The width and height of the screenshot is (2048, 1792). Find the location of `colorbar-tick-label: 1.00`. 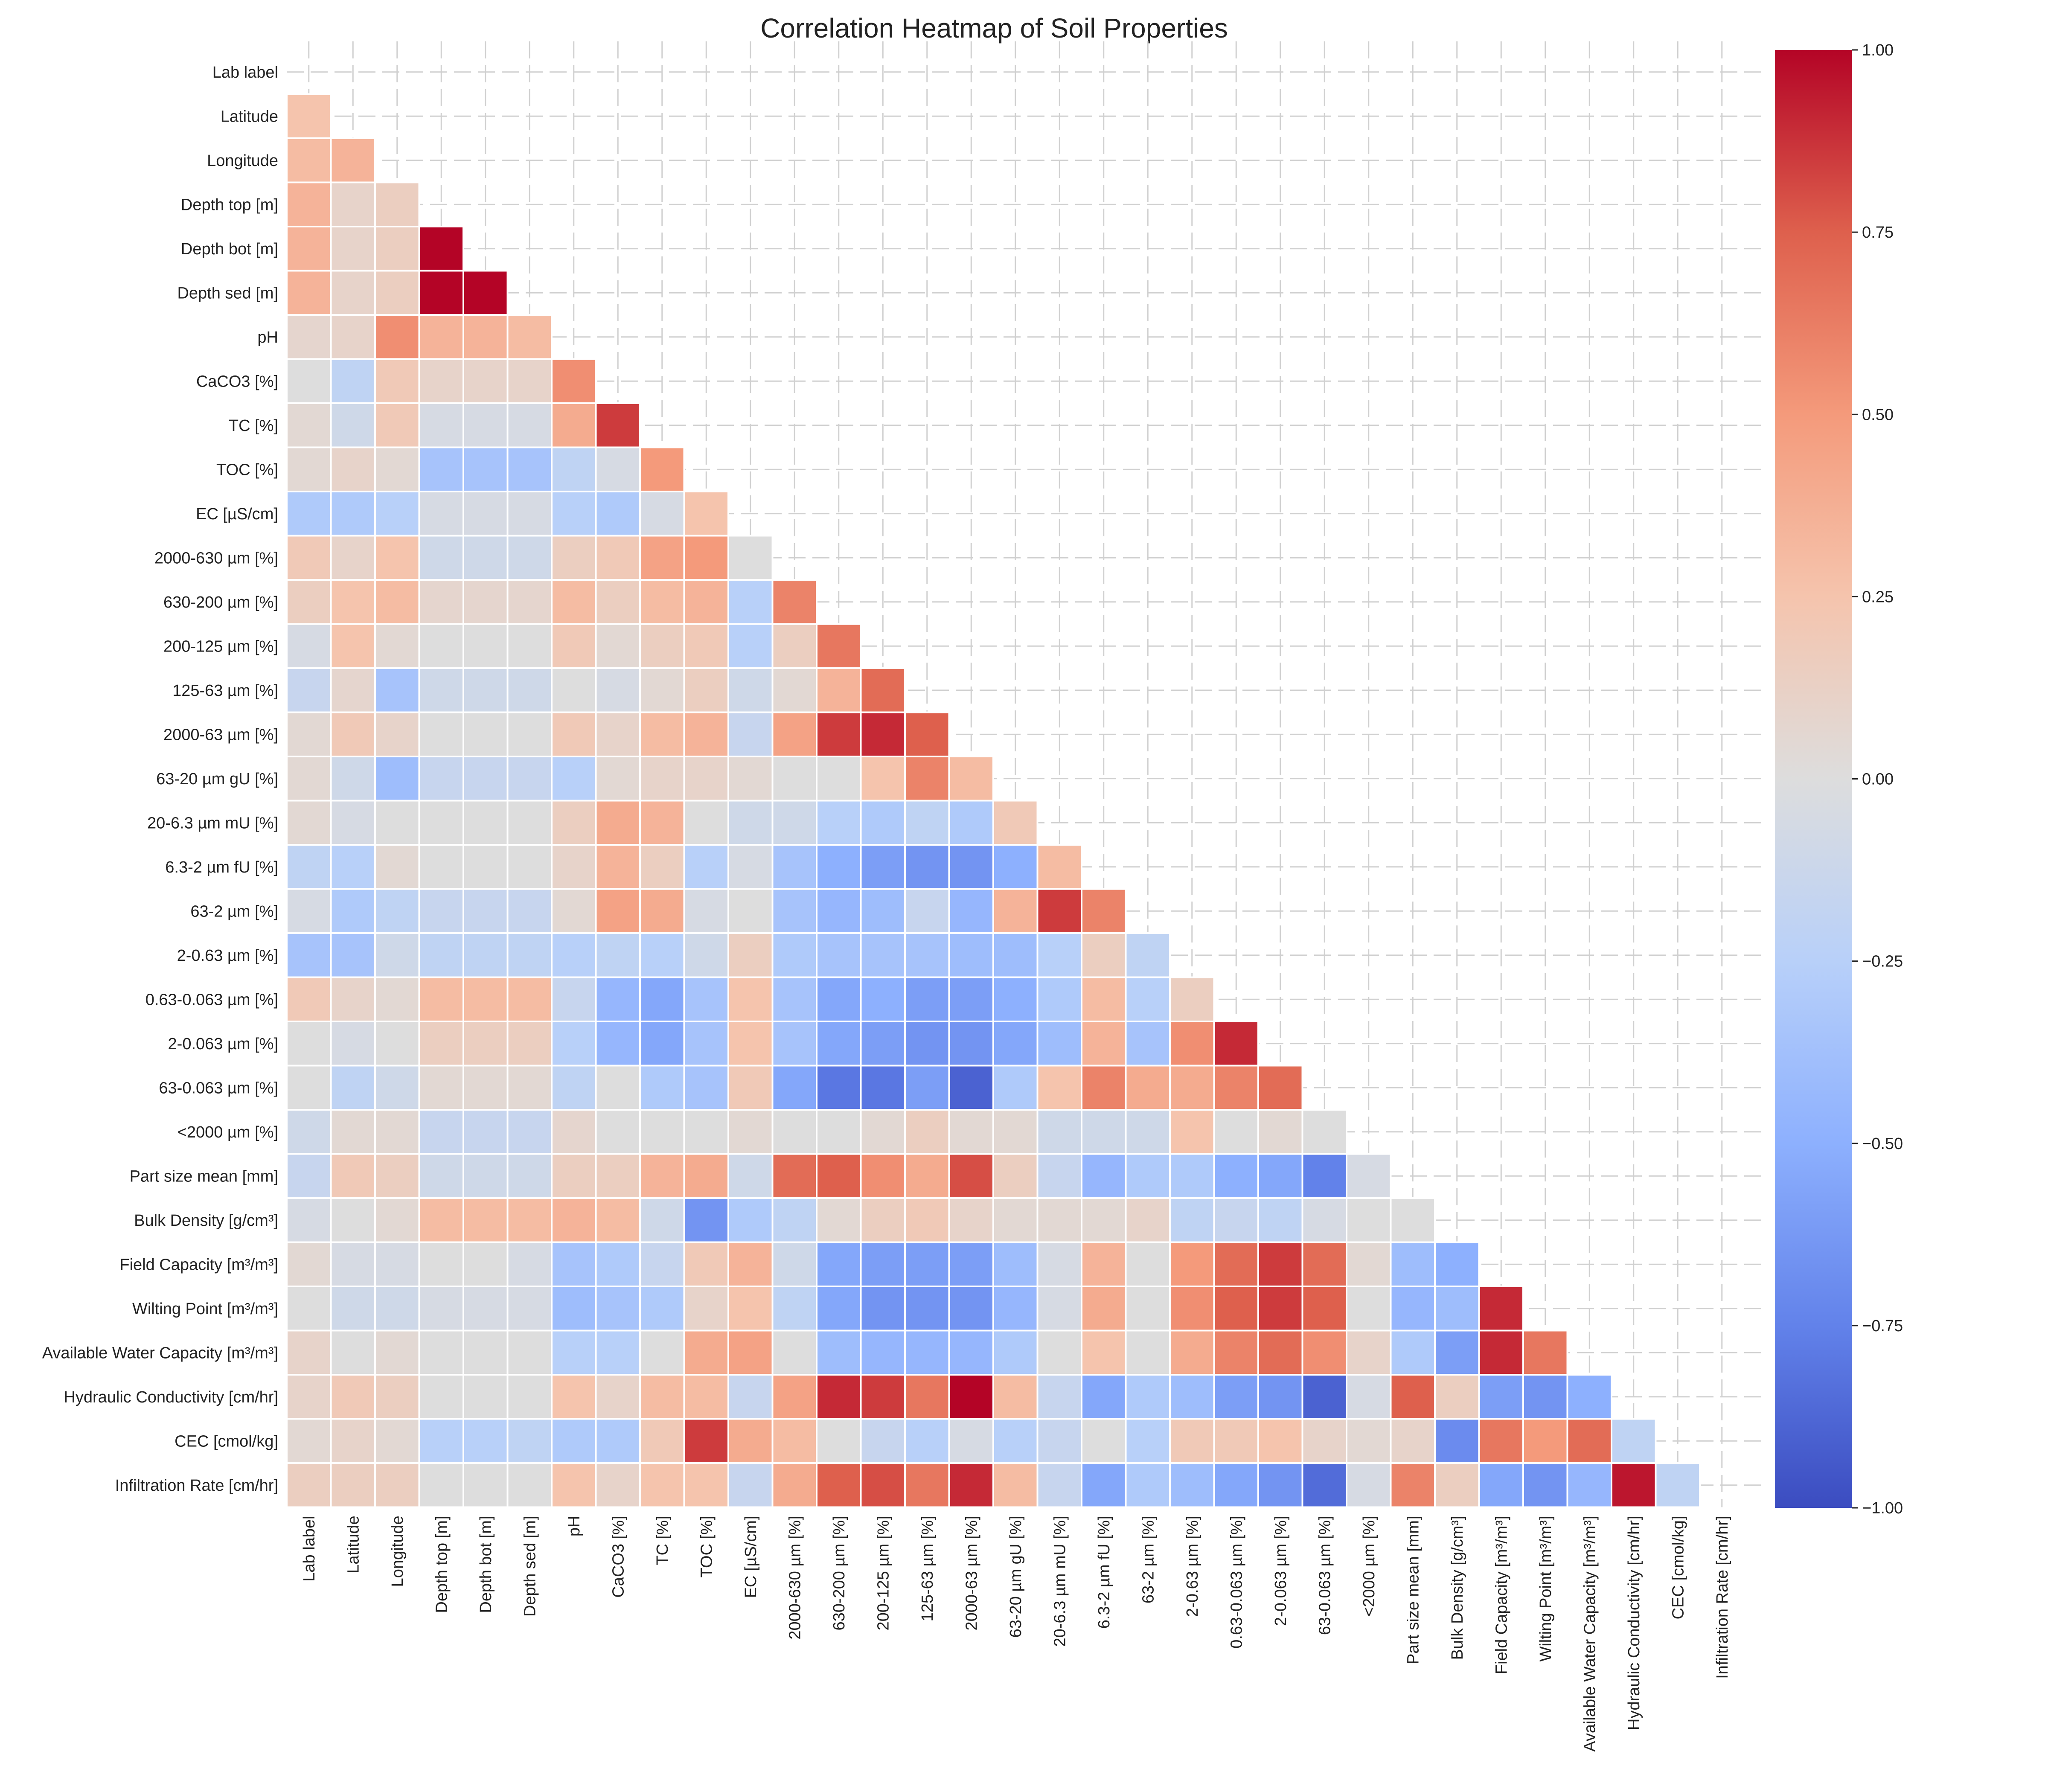

colorbar-tick-label: 1.00 is located at coordinates (1878, 50).